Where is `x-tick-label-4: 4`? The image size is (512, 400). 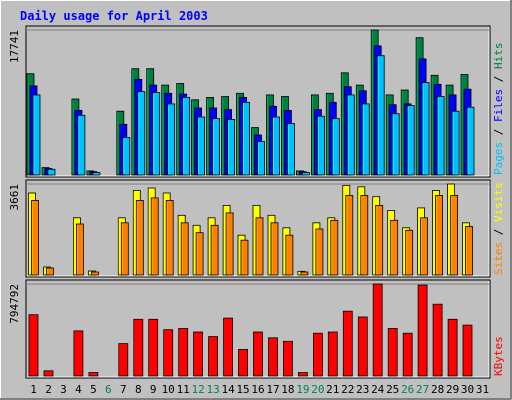
x-tick-label-4: 4 is located at coordinates (78, 389).